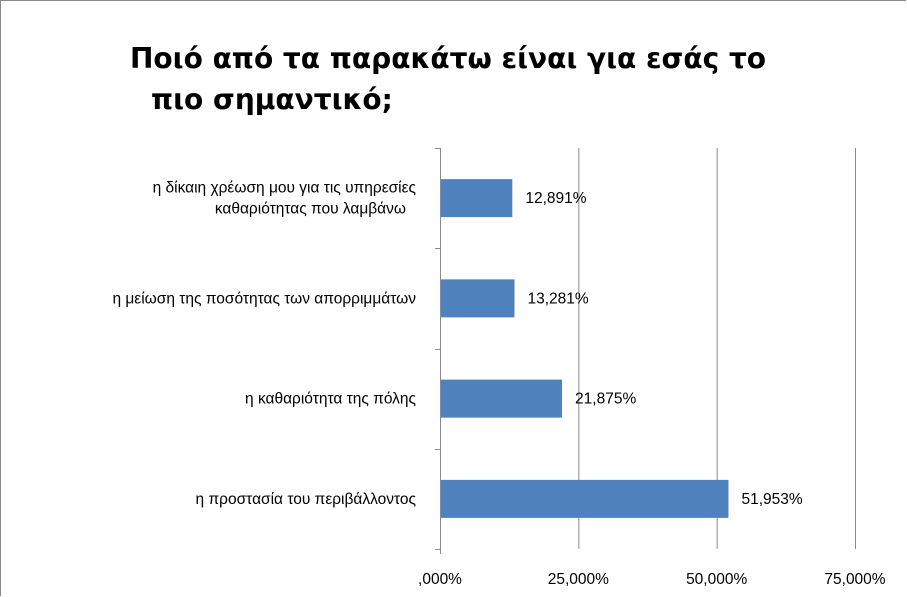 The height and width of the screenshot is (597, 907). Describe the element at coordinates (854, 579) in the screenshot. I see `x-tick-label-3: 75,000%` at that location.